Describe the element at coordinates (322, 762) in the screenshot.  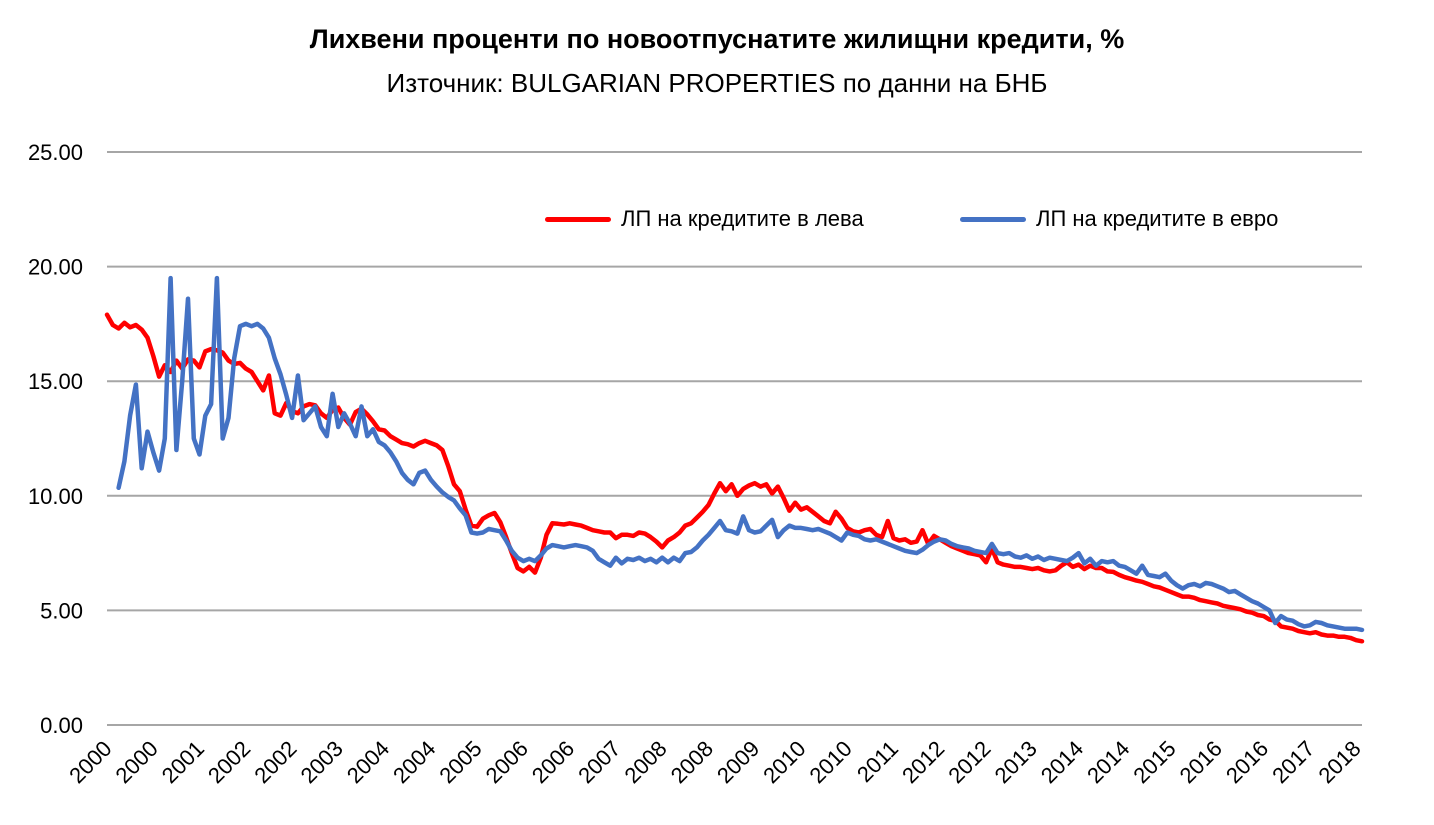
I see `x-axis-tick-label: 2003` at that location.